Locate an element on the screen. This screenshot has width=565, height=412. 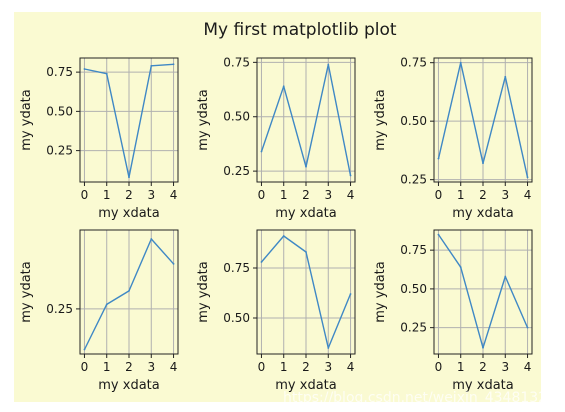
subplot-1: 0 1 2 3 4 0.25 0.50 0.75 my xdata my ydata is located at coordinates (99, 139).